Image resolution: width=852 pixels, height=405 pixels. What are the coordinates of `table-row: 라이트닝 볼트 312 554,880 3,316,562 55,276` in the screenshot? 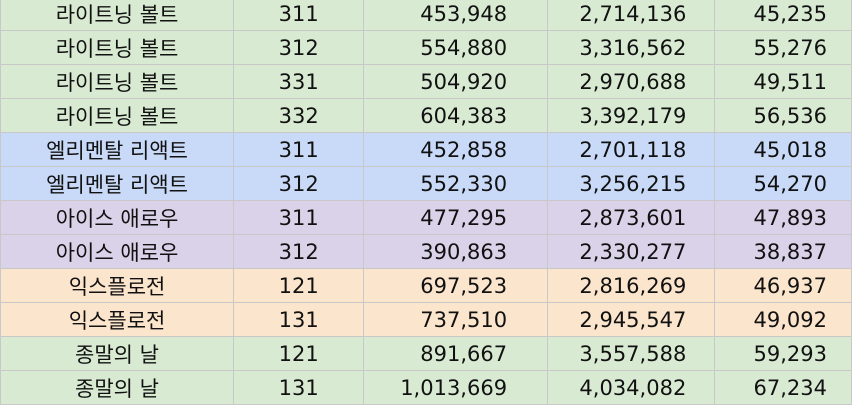 It's located at (426, 47).